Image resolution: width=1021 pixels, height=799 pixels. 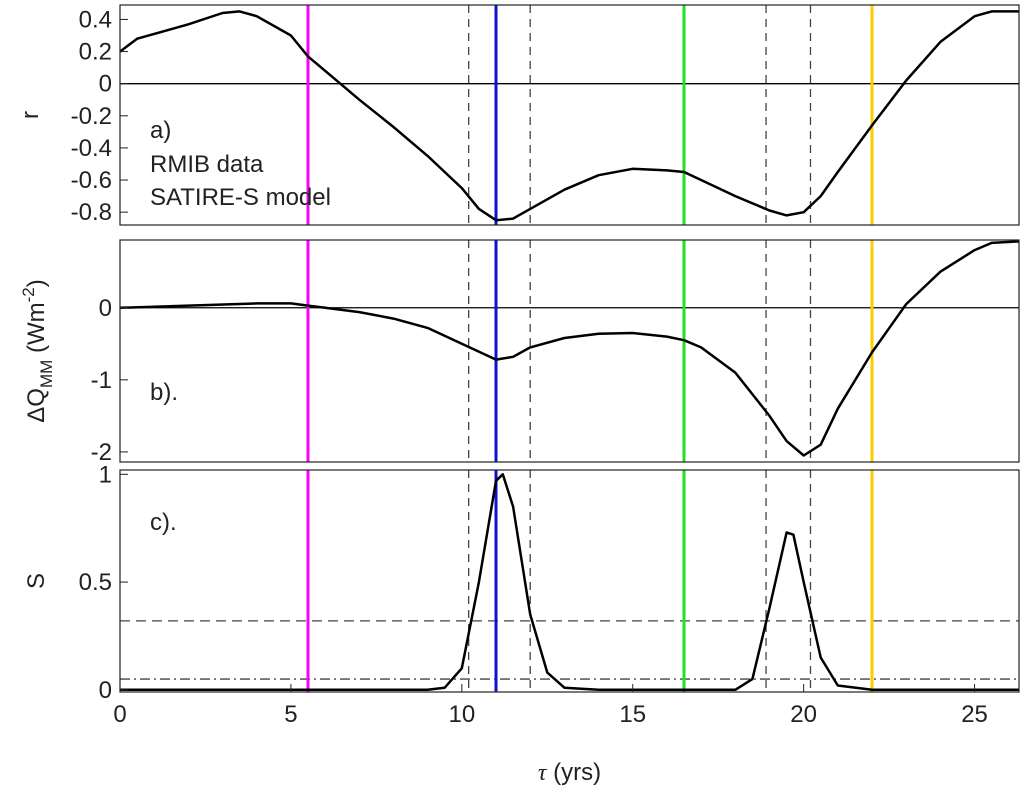 I want to click on x-axis-label: τ (yrs), so click(x=569, y=772).